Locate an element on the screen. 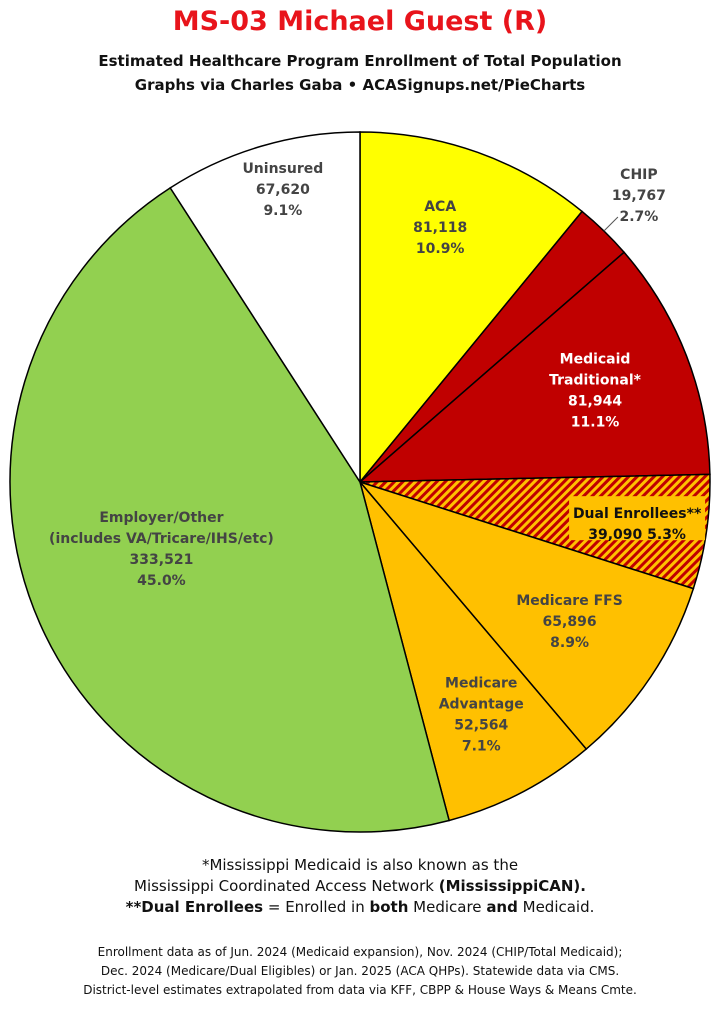 Image resolution: width=720 pixels, height=1010 pixels. footnote-dual-text-1: = Enrolled in is located at coordinates (316, 907).